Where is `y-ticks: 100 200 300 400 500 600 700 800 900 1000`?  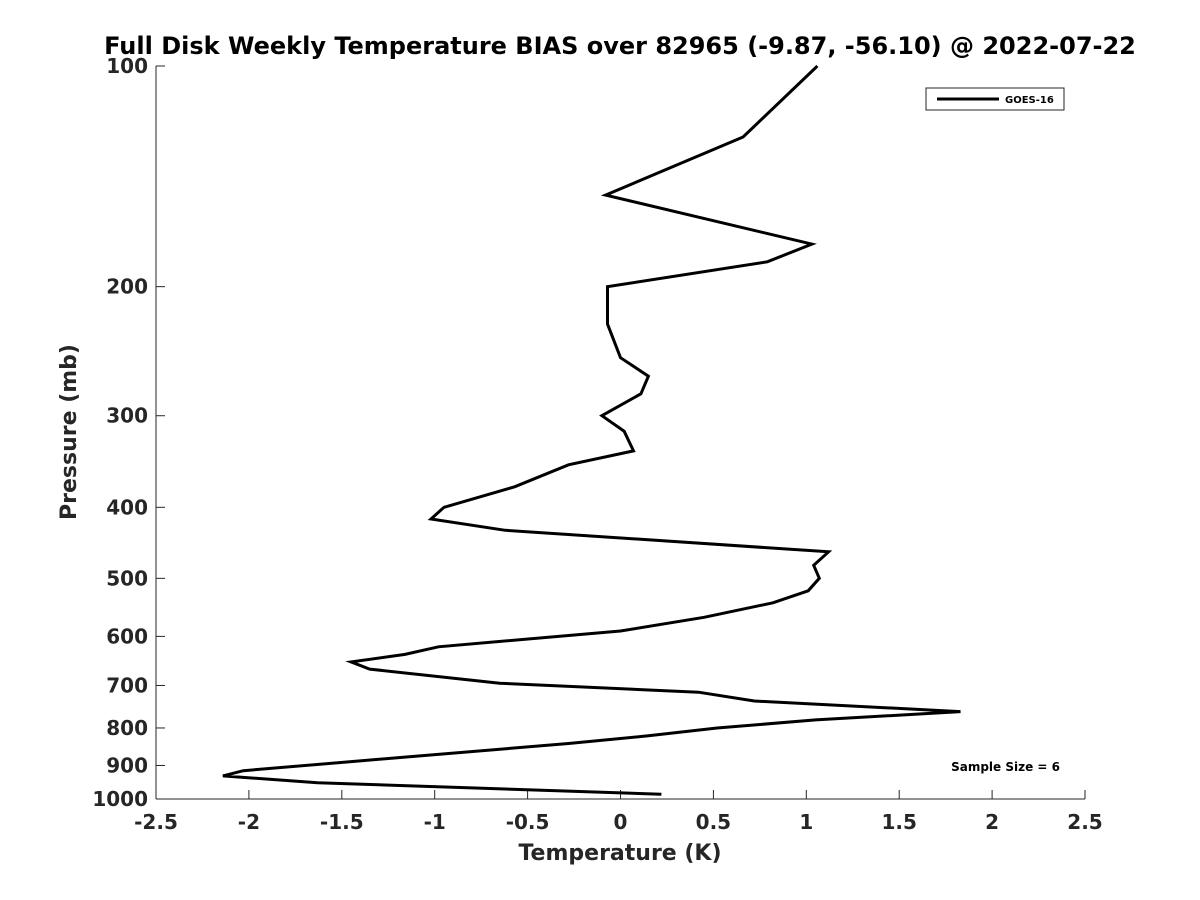 y-ticks: 100 200 300 400 500 600 700 800 900 1000 is located at coordinates (128, 432).